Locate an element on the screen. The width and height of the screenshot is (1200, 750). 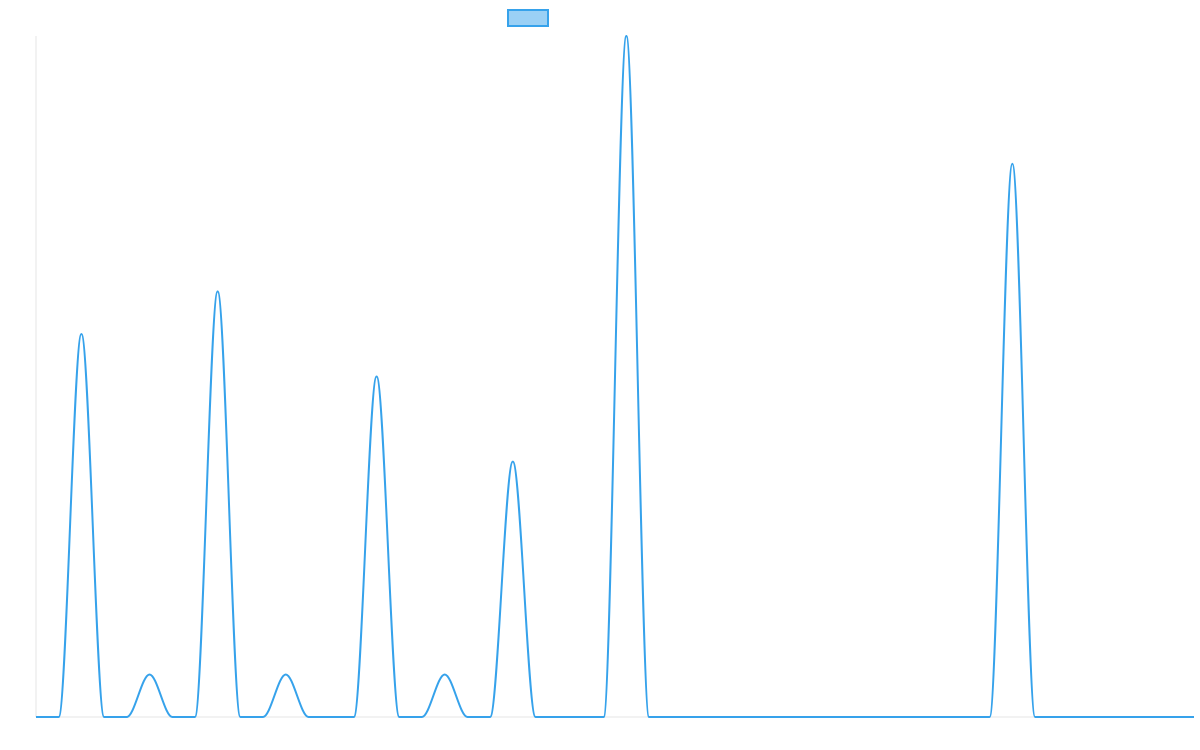
legend-swatch is located at coordinates (528, 18).